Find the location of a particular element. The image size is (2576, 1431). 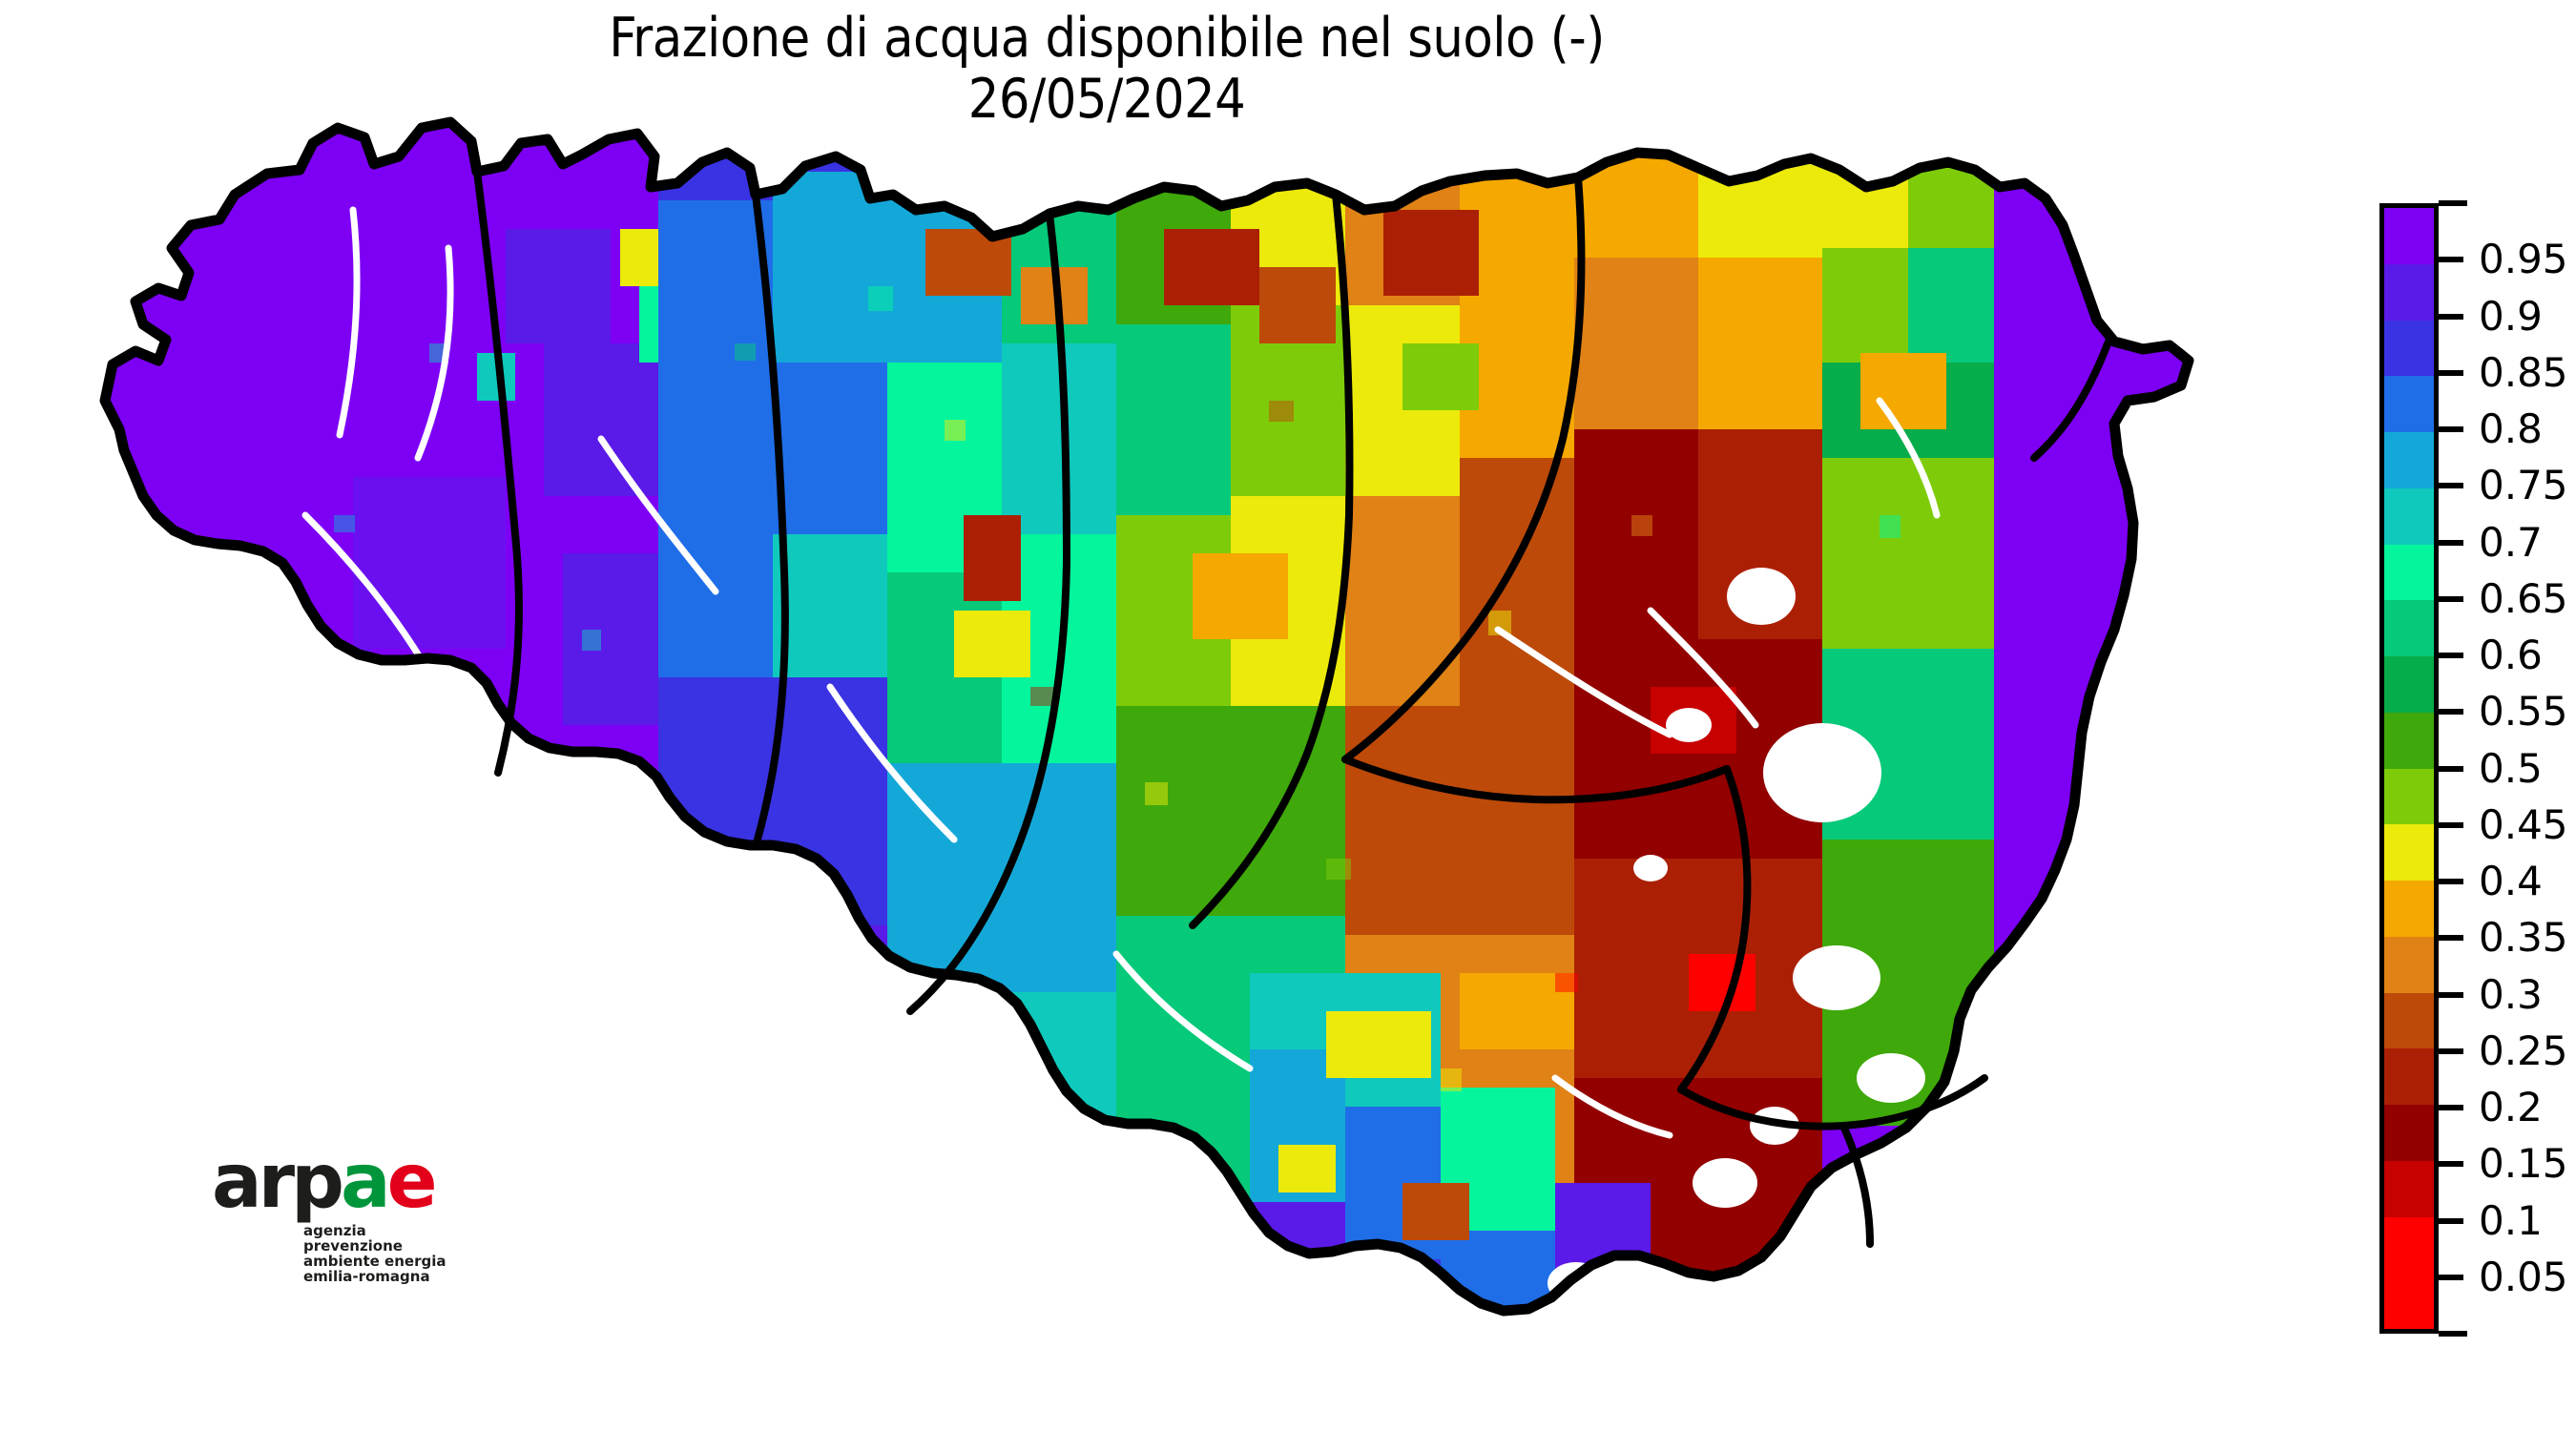

logo-subtitle-line1: agenzia is located at coordinates (334, 1230).